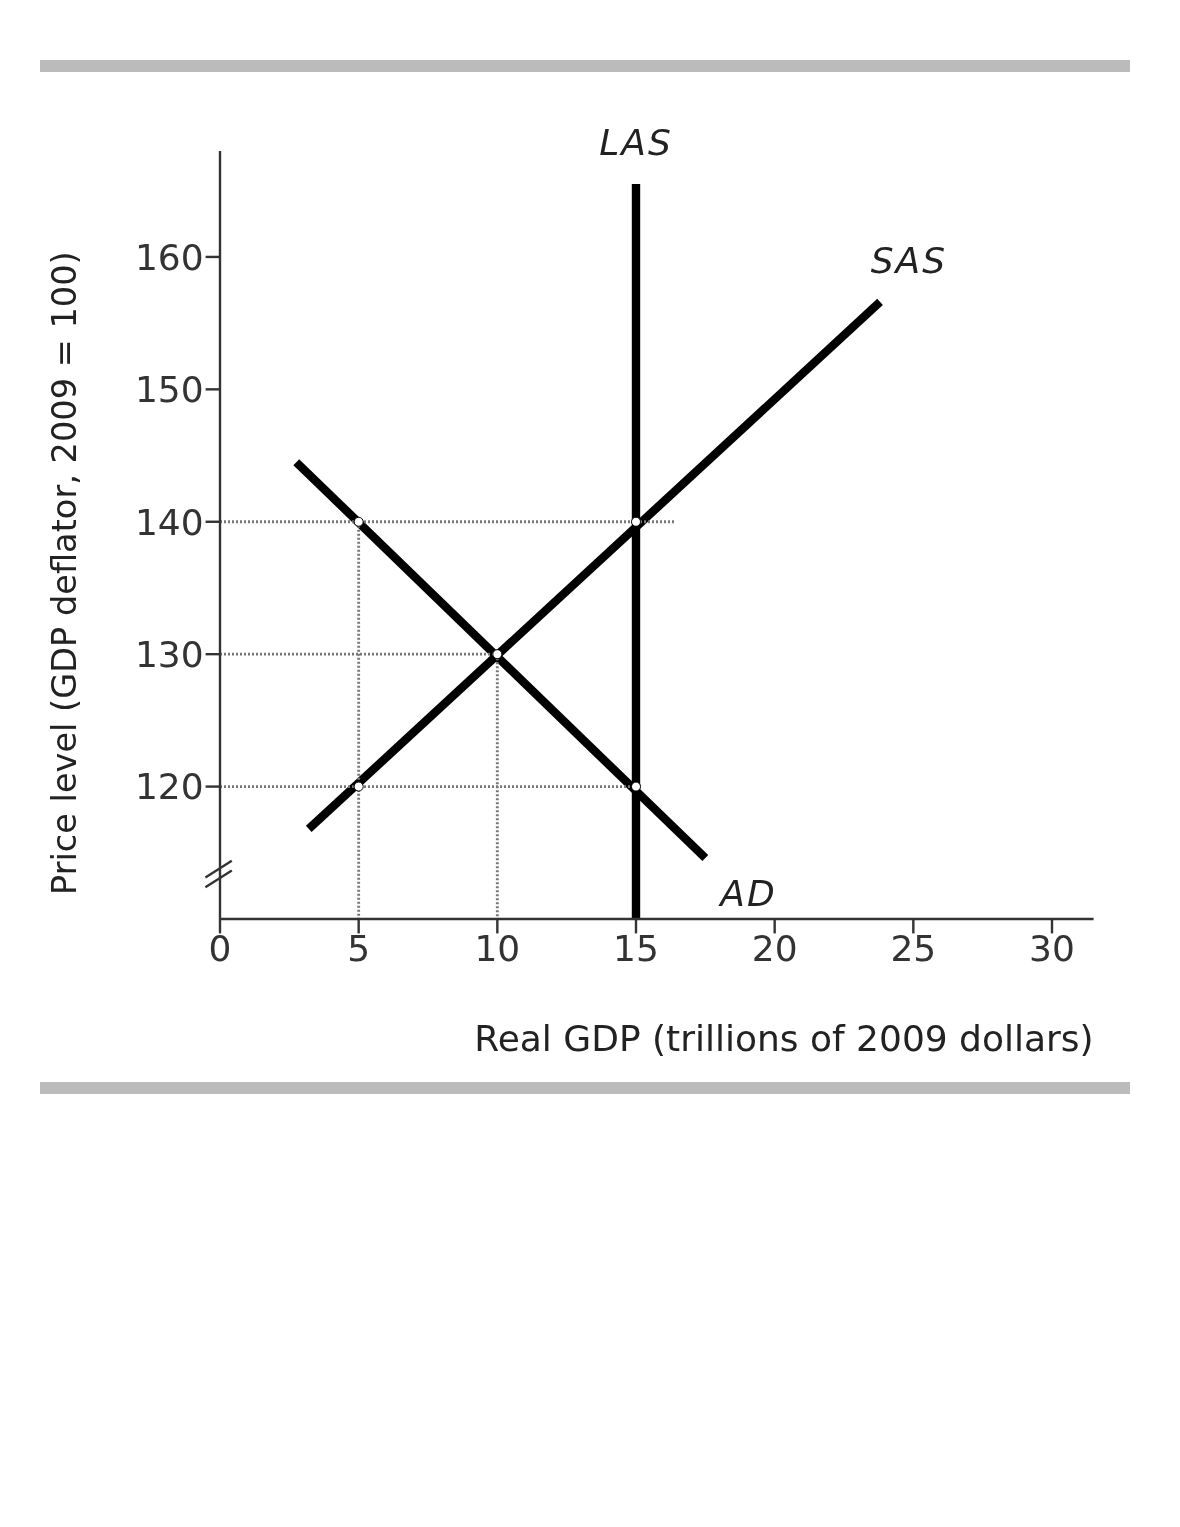  What do you see at coordinates (359, 949) in the screenshot?
I see `x-tick-label: 5` at bounding box center [359, 949].